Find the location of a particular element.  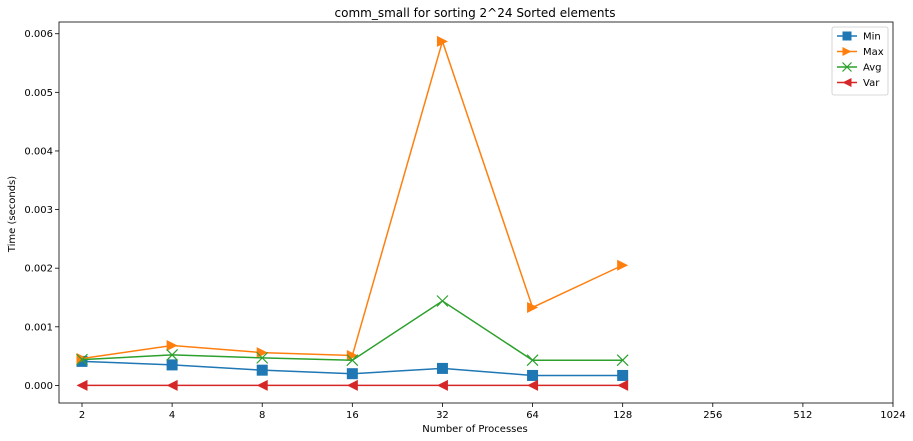

legend-marker-max is located at coordinates (847, 51).